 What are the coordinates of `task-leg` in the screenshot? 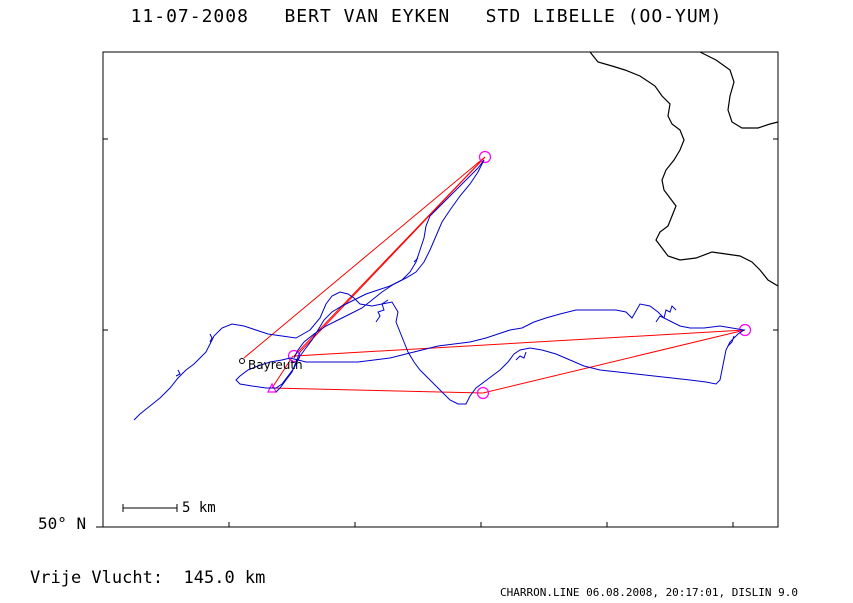 It's located at (392, 254).